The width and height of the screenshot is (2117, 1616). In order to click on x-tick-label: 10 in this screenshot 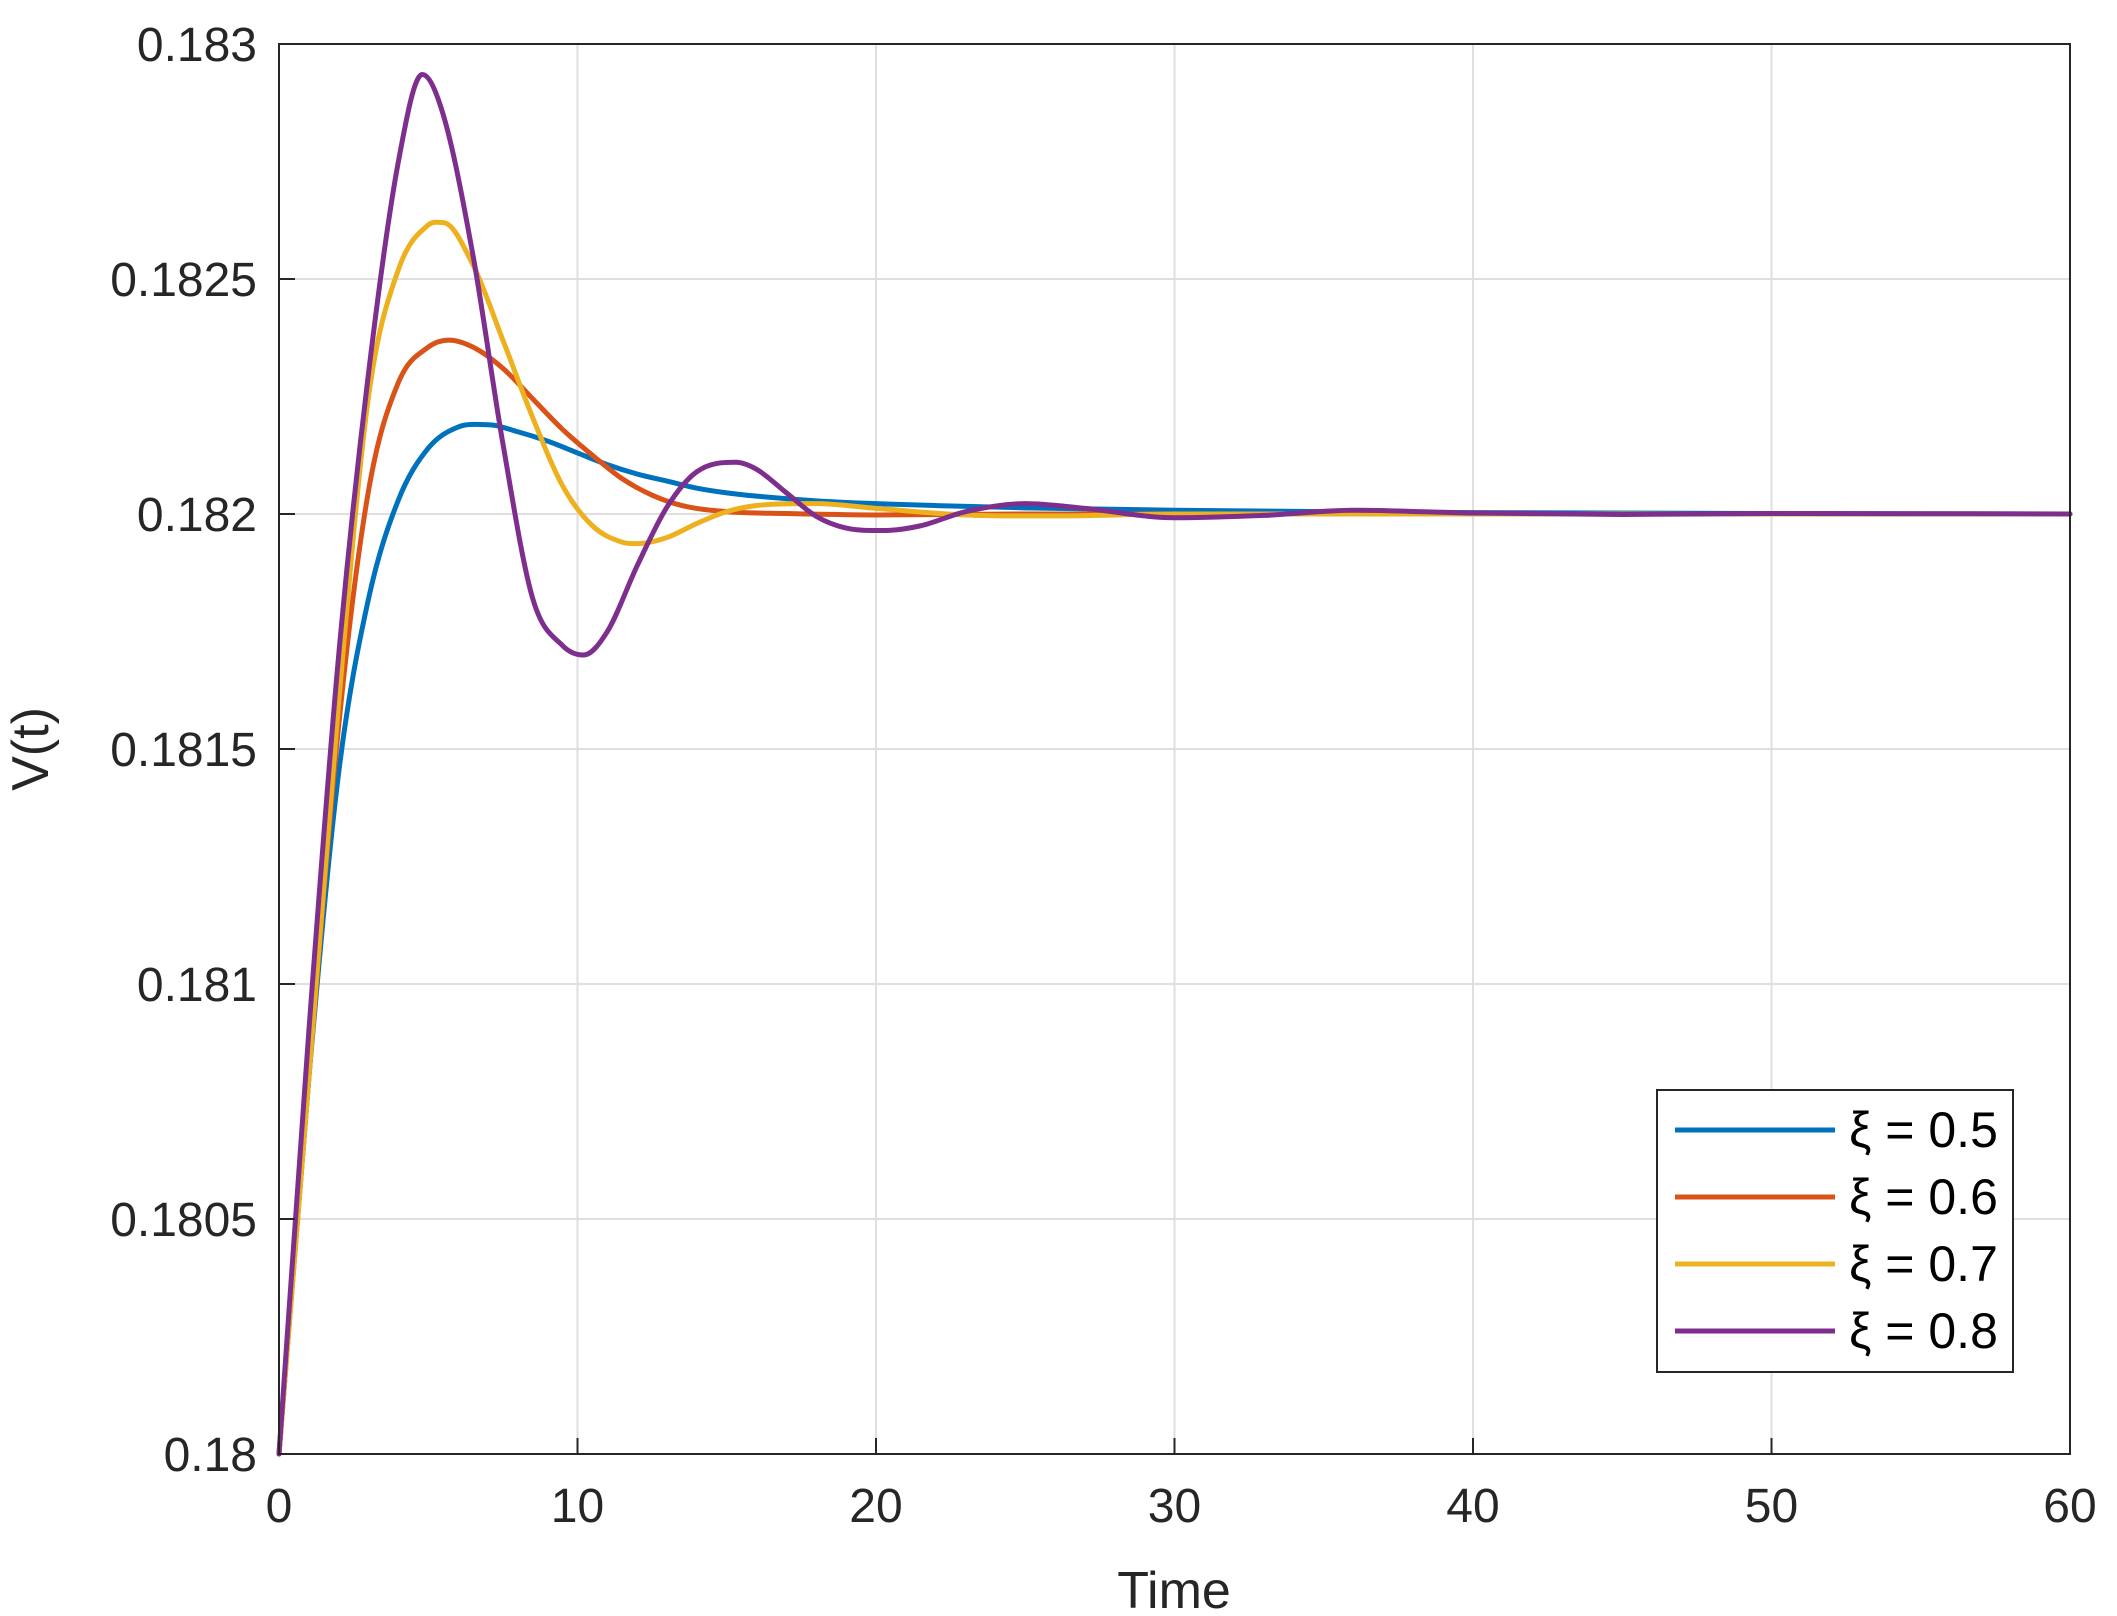, I will do `click(577, 1506)`.